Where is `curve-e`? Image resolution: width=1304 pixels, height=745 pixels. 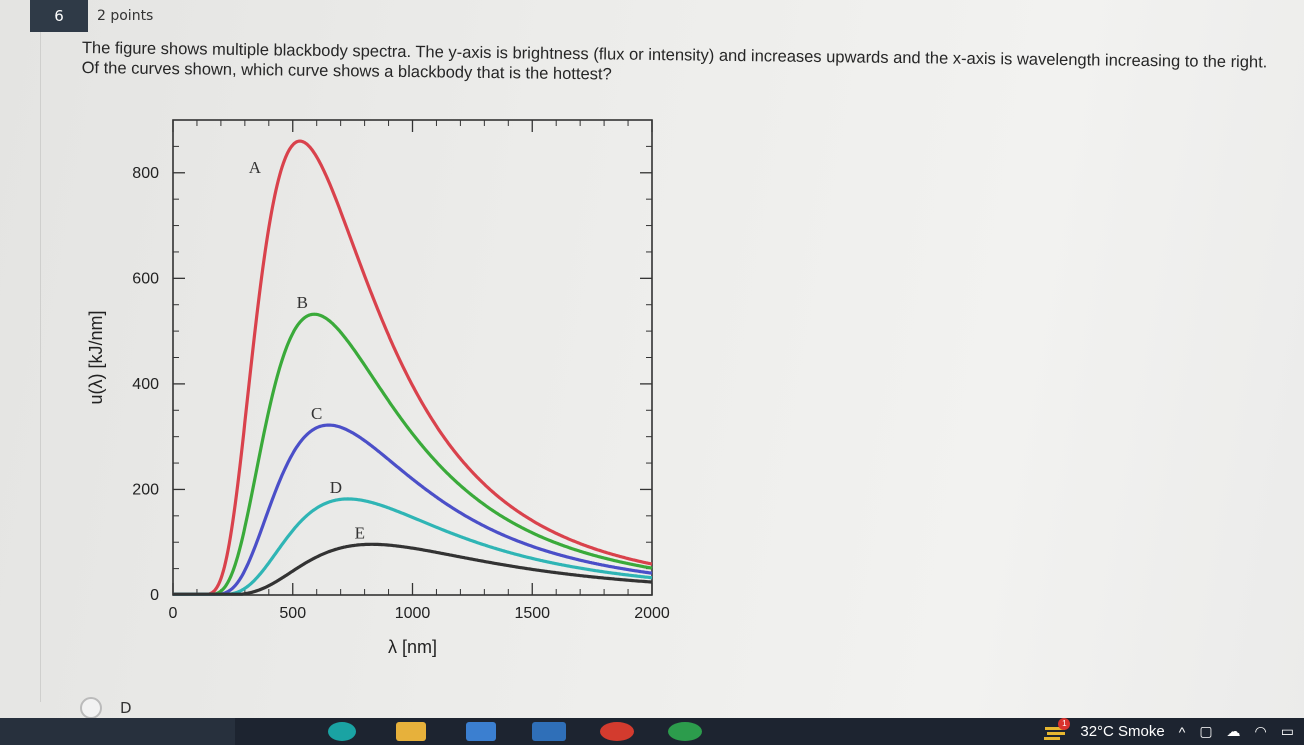 curve-e is located at coordinates (412, 569).